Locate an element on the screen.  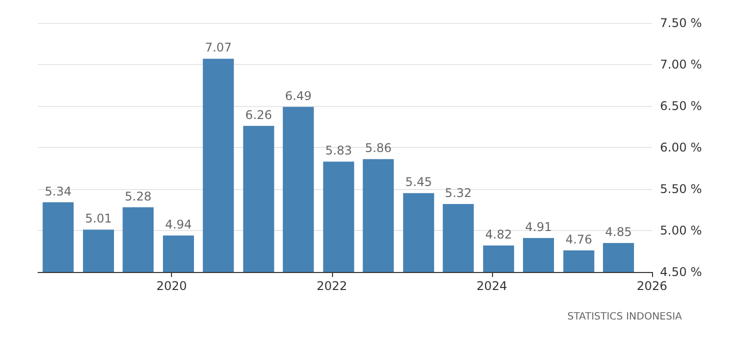
data-label: 6.49 is located at coordinates (298, 95).